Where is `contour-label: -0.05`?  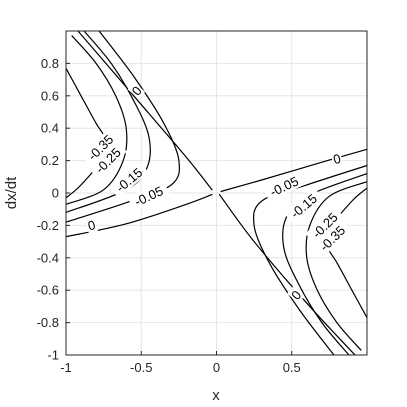
contour-label: -0.05 is located at coordinates (148, 196).